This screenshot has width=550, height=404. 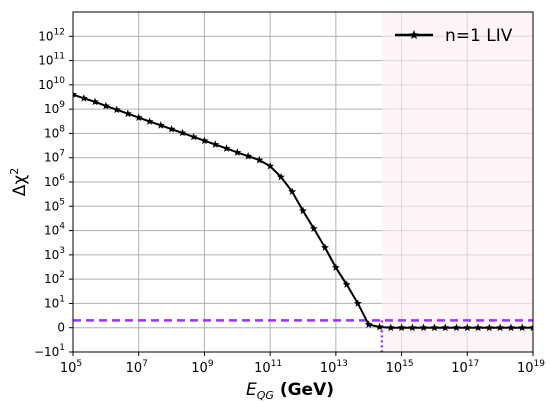 I want to click on y-tick-label: 10⁸, so click(x=54, y=132).